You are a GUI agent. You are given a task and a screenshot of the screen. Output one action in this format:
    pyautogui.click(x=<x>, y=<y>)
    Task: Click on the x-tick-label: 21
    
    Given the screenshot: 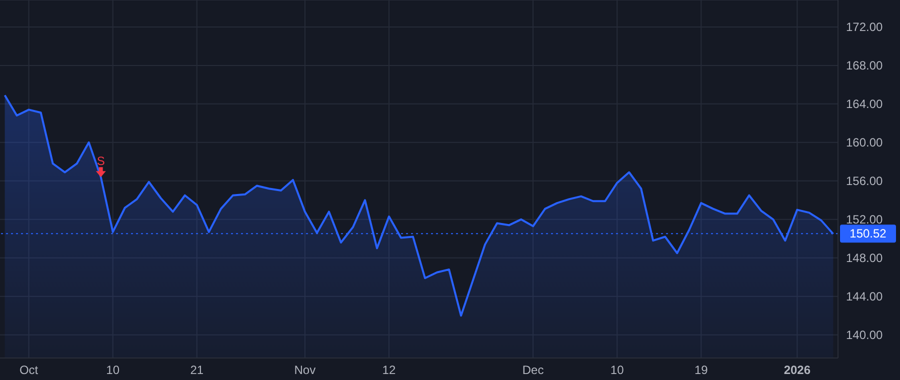 What is the action you would take?
    pyautogui.click(x=197, y=370)
    